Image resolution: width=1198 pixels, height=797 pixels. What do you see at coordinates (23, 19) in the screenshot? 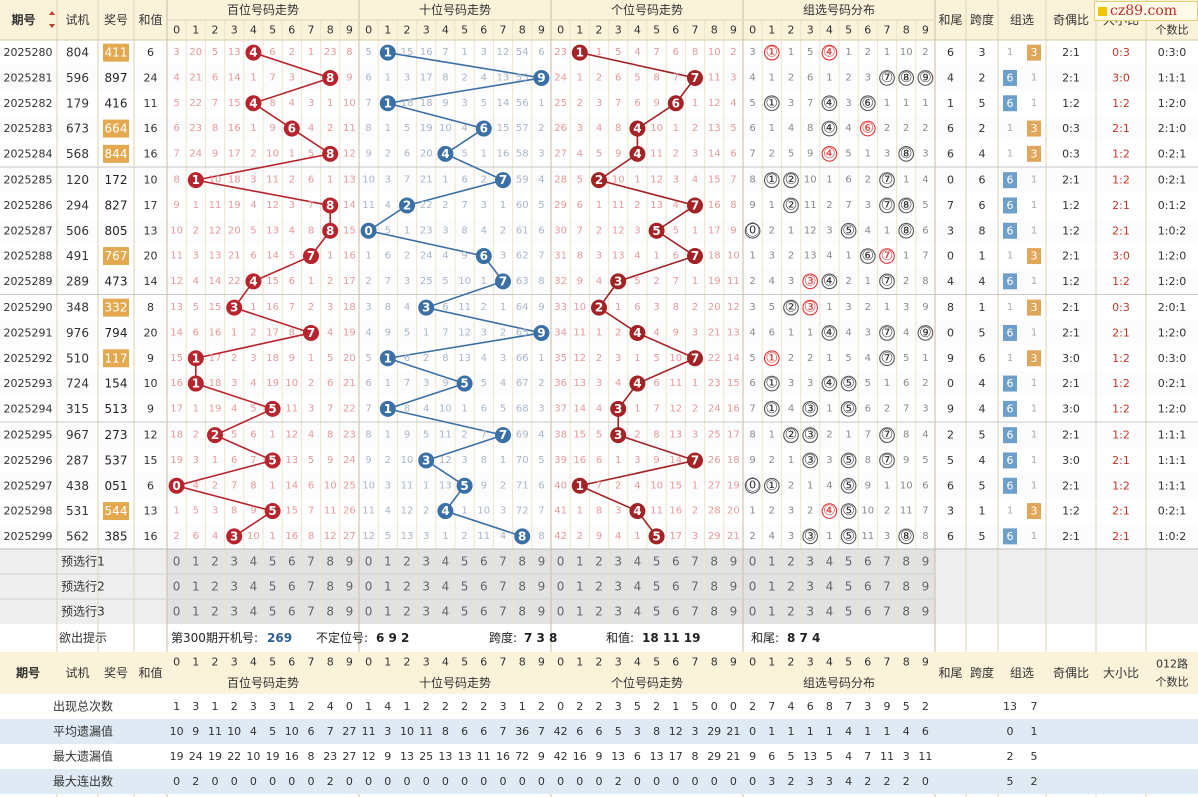
I see `header-issue: 期号` at bounding box center [23, 19].